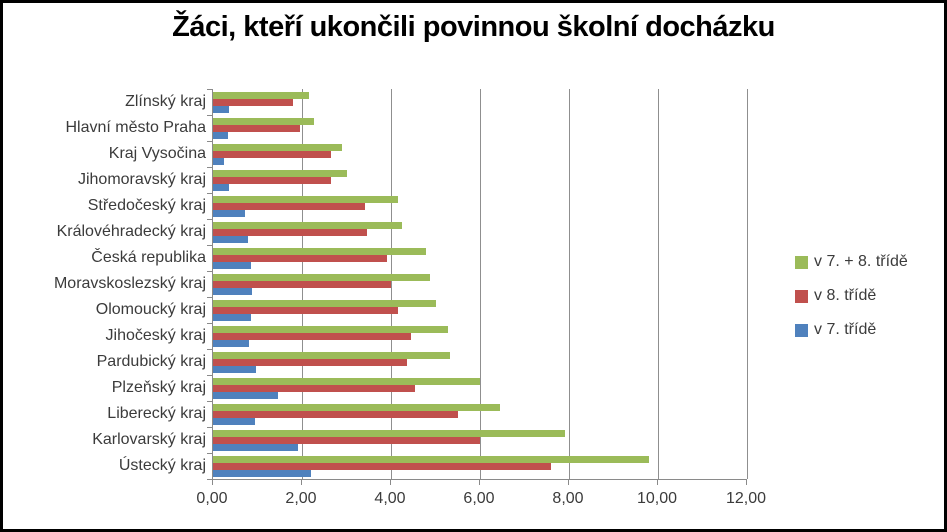 The image size is (947, 532). What do you see at coordinates (165, 101) in the screenshot?
I see `category-label: Zlínský kraj` at bounding box center [165, 101].